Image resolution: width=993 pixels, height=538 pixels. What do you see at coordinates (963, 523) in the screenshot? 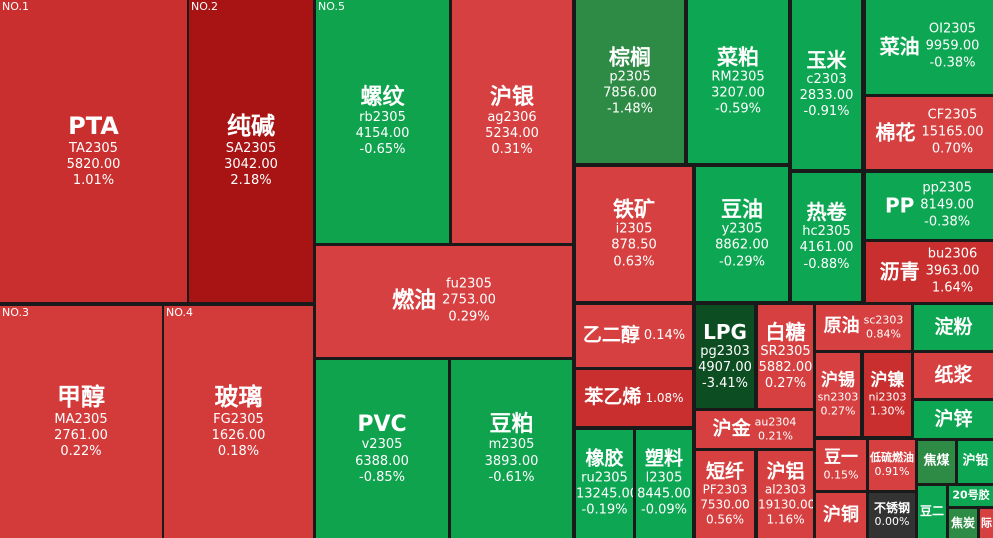
I see `tile-coke: 焦炭` at bounding box center [963, 523].